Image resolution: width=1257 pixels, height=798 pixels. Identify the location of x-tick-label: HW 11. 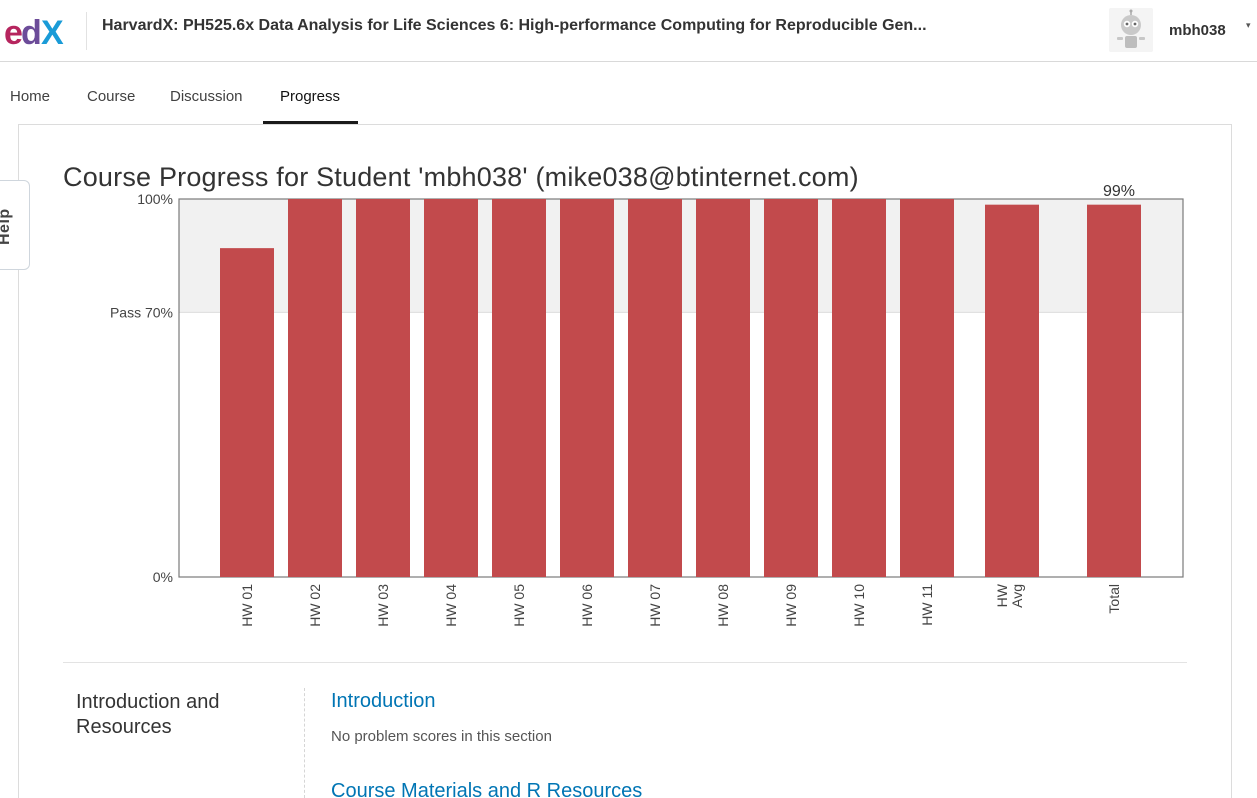
(927, 605).